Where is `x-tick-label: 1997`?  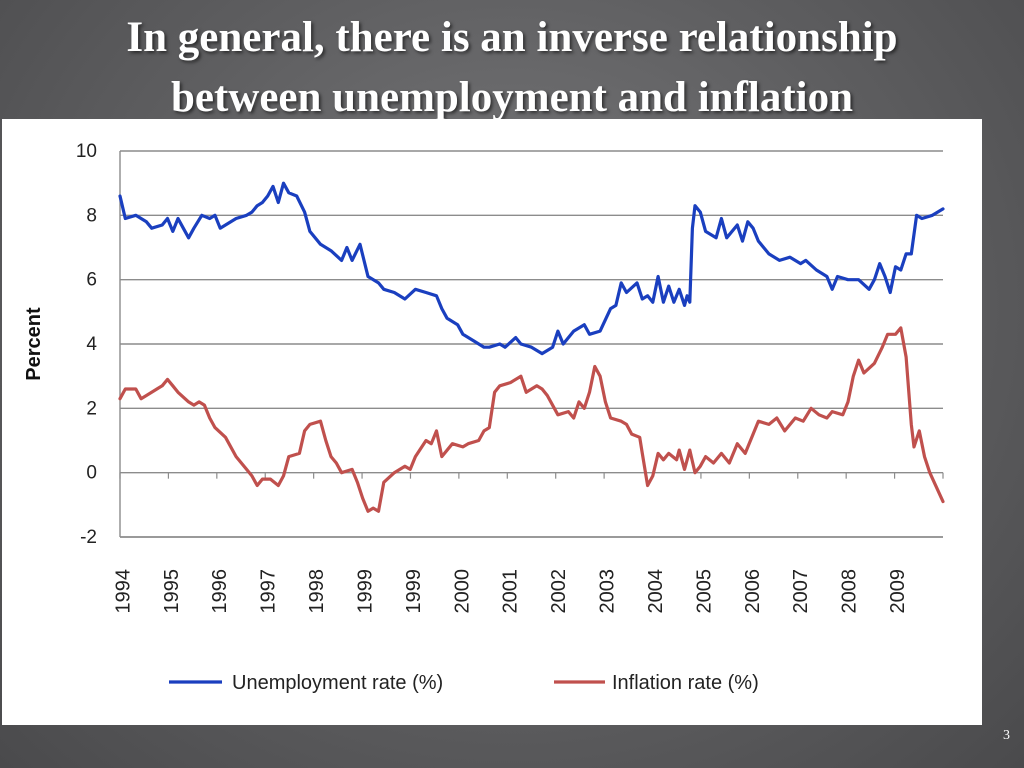
x-tick-label: 1997 is located at coordinates (269, 591).